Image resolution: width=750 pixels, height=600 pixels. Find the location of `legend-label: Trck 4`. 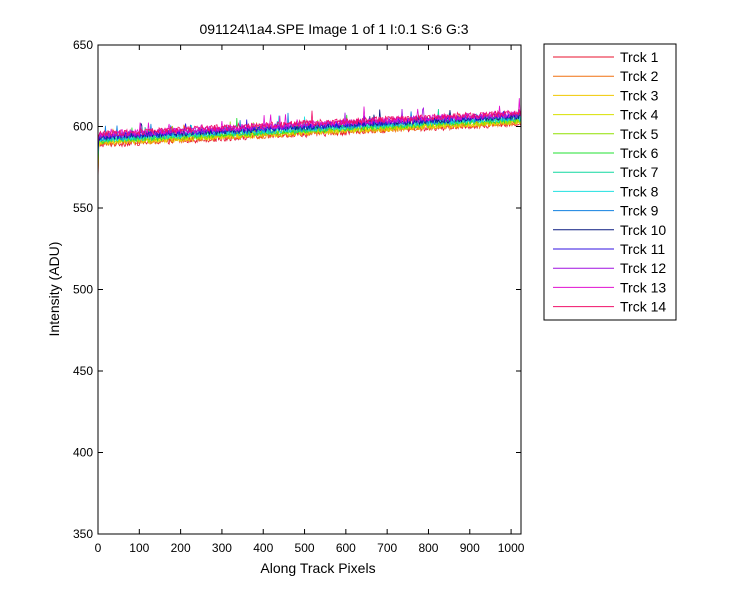

legend-label: Trck 4 is located at coordinates (639, 115).